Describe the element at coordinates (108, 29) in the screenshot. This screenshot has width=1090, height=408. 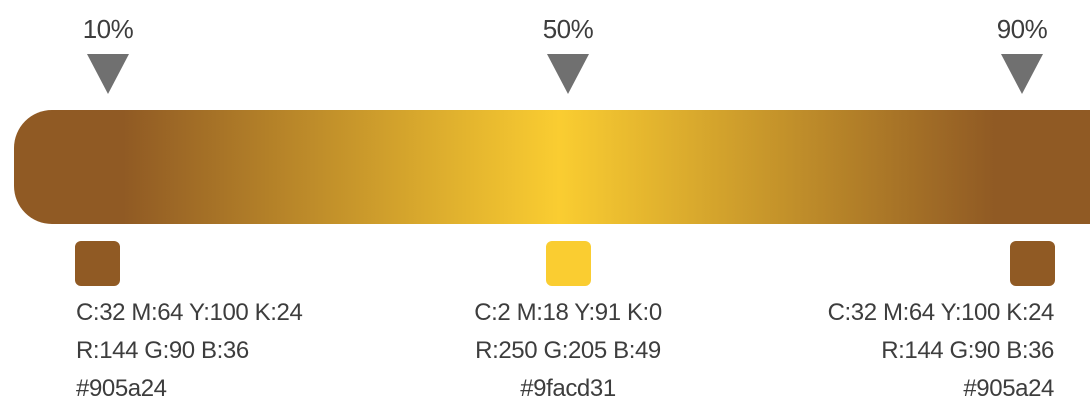
I see `stop-label-10: 10%` at that location.